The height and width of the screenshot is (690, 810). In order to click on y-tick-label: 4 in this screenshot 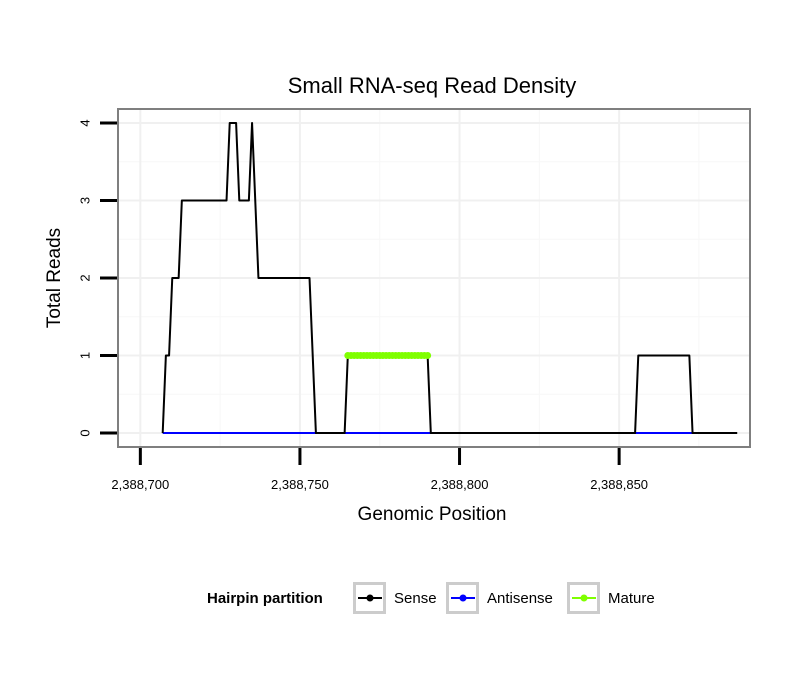, I will do `click(84, 122)`.